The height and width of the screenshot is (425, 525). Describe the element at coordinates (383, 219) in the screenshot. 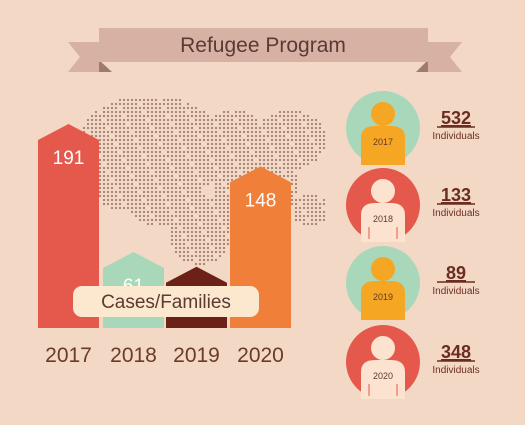

I see `avatar-year-label: 2018` at that location.